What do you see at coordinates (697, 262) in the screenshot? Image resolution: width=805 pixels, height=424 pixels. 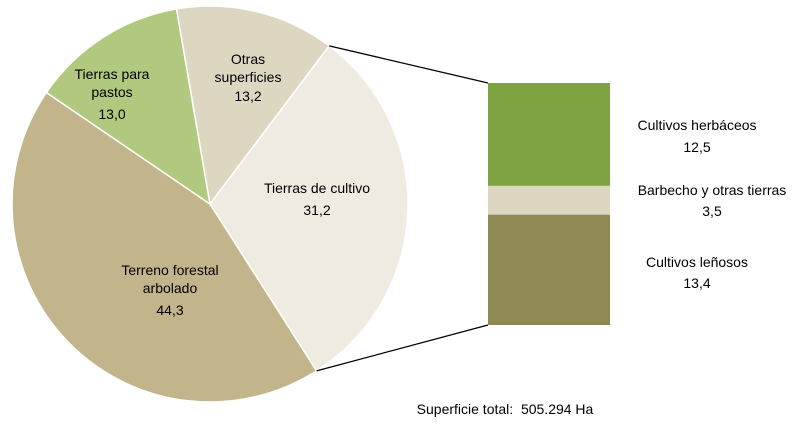 I see `bar-label: Cultivos leñosos` at bounding box center [697, 262].